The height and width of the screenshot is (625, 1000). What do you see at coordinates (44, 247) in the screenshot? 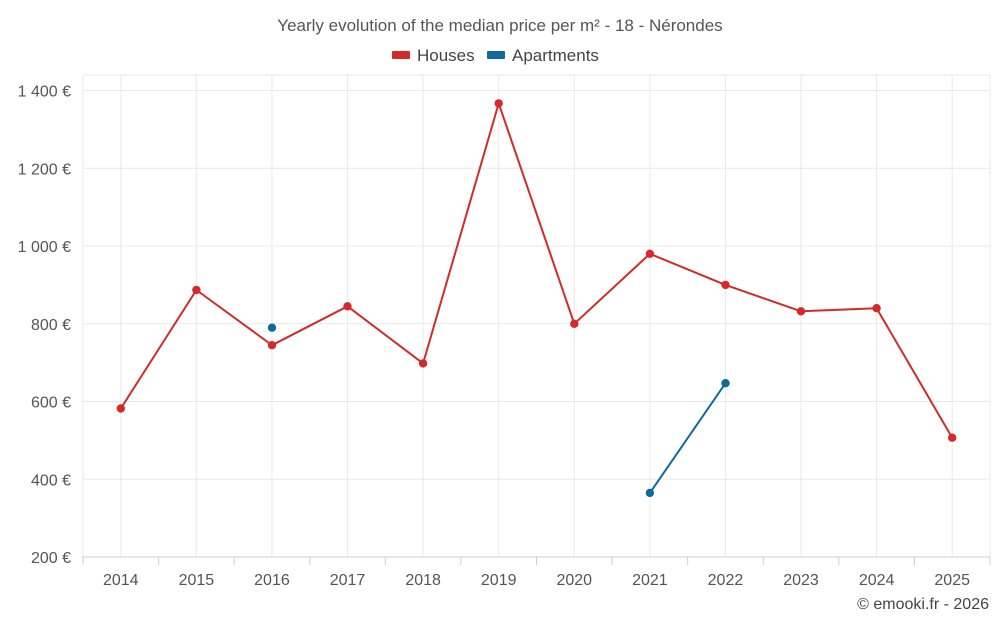
I see `y-tick-label: 1 000 €` at bounding box center [44, 247].